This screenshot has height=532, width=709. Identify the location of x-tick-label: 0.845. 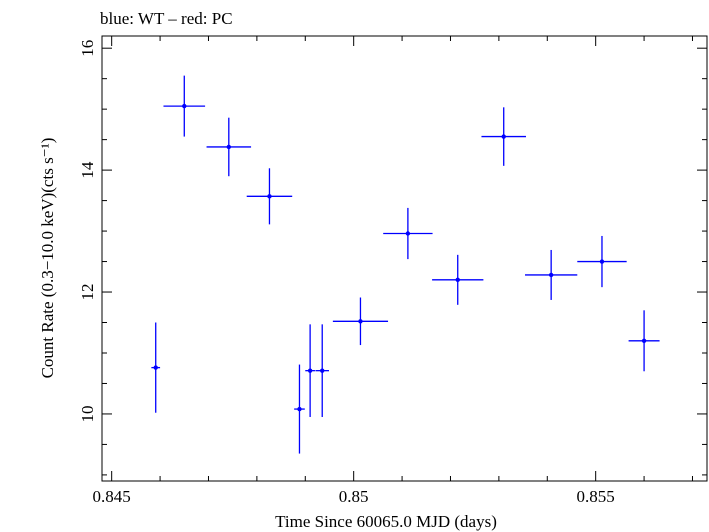
(112, 496).